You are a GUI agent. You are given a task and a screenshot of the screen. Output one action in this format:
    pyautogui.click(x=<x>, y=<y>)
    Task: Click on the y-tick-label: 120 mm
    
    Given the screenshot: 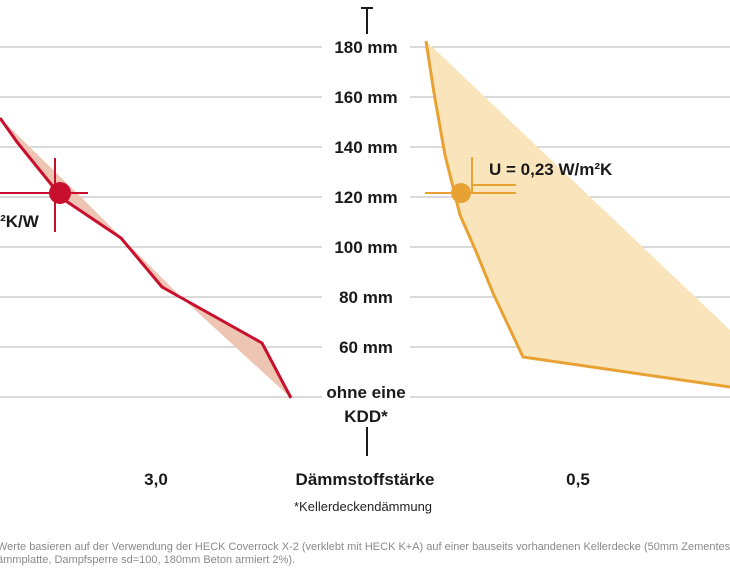 What is the action you would take?
    pyautogui.click(x=365, y=197)
    